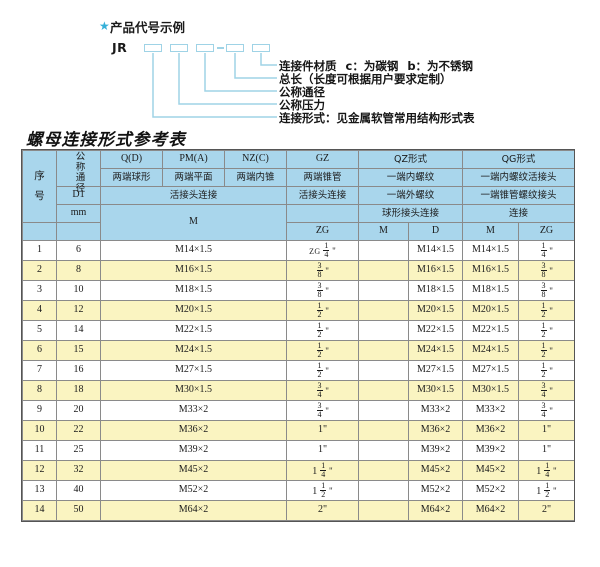 The height and width of the screenshot is (567, 600). Describe the element at coordinates (193, 350) in the screenshot. I see `cell-thread-m: M24×1.5` at that location.